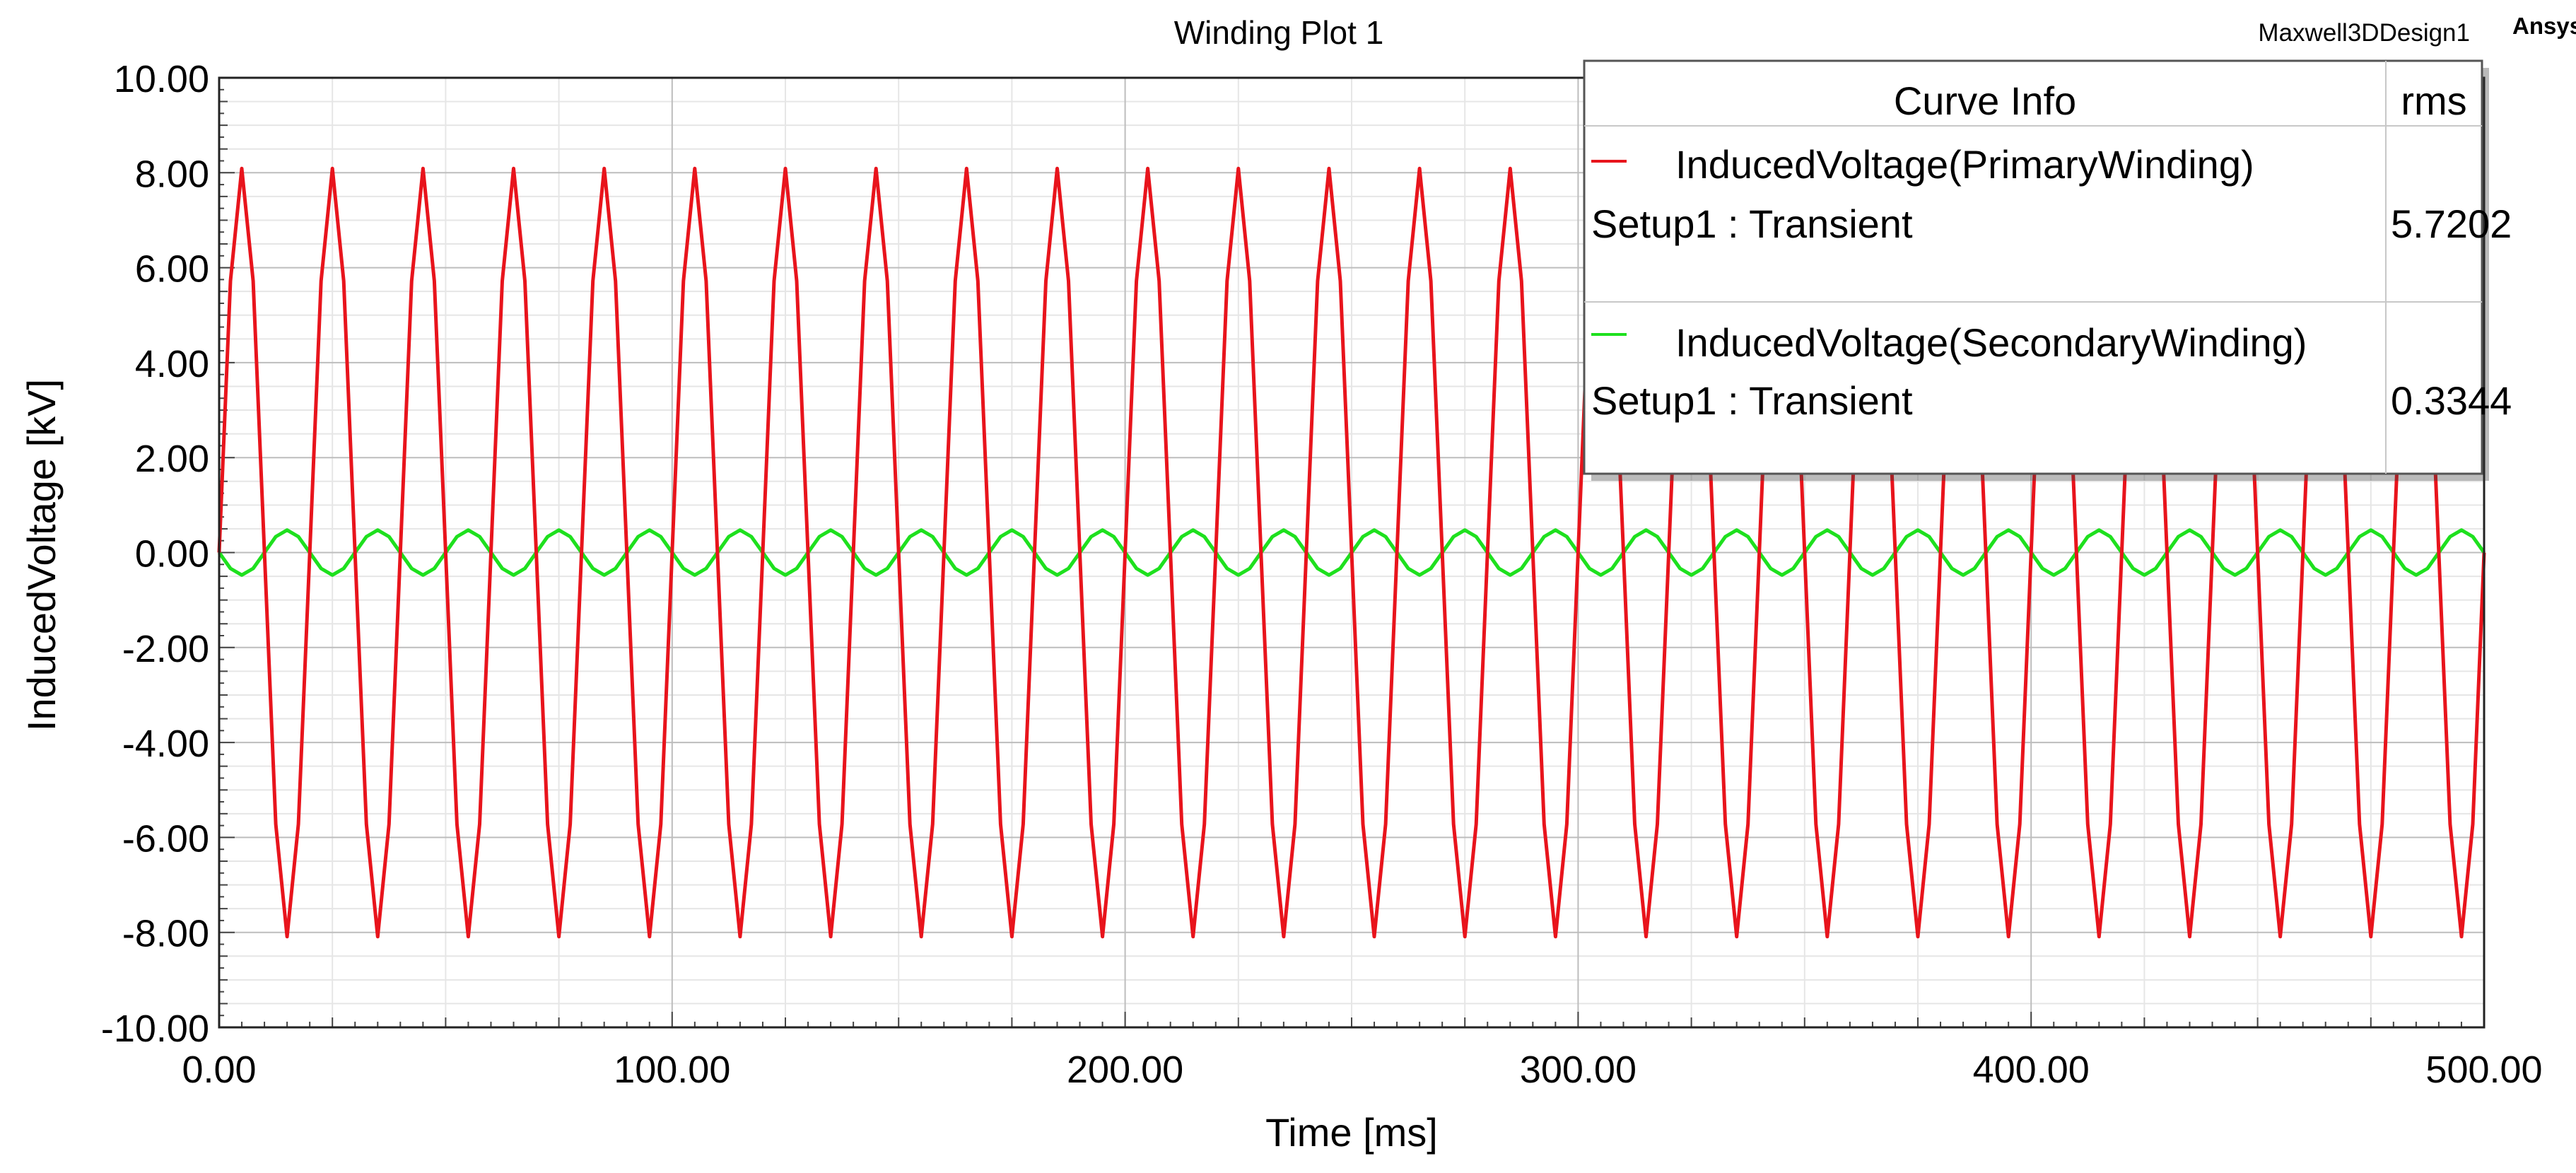  Describe the element at coordinates (1965, 164) in the screenshot. I see `legend-entry-name: InducedVoltage(PrimaryWinding)` at that location.